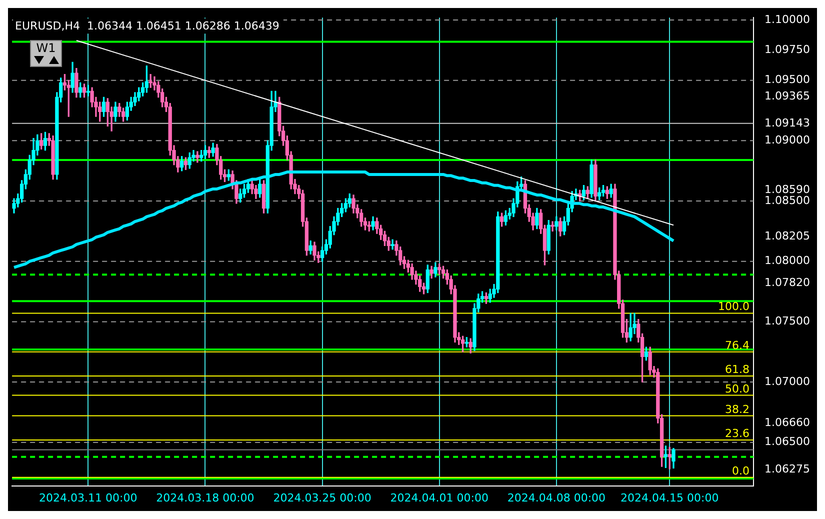 This screenshot has width=825, height=519. What do you see at coordinates (737, 345) in the screenshot?
I see `annotation: 76.4` at bounding box center [737, 345].